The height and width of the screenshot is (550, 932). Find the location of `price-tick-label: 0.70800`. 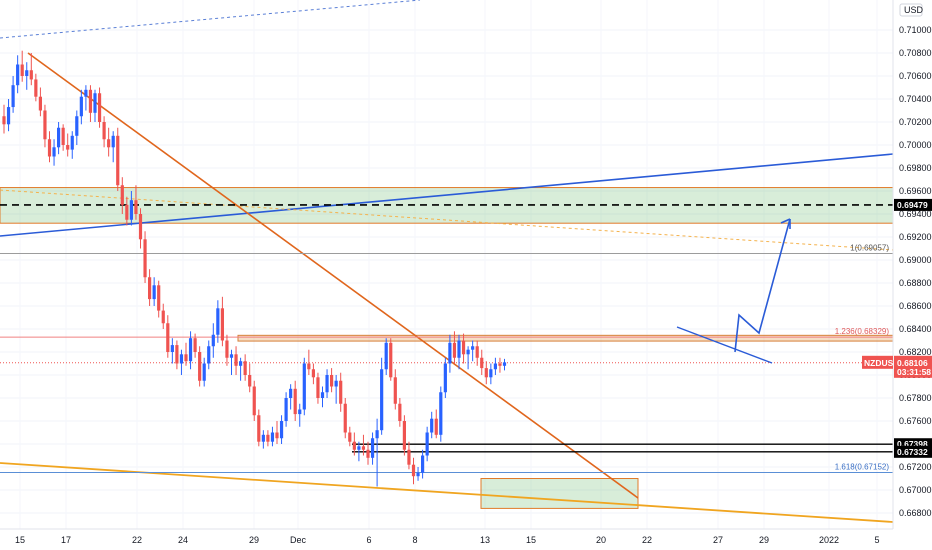

price-tick-label: 0.70800 is located at coordinates (915, 53).